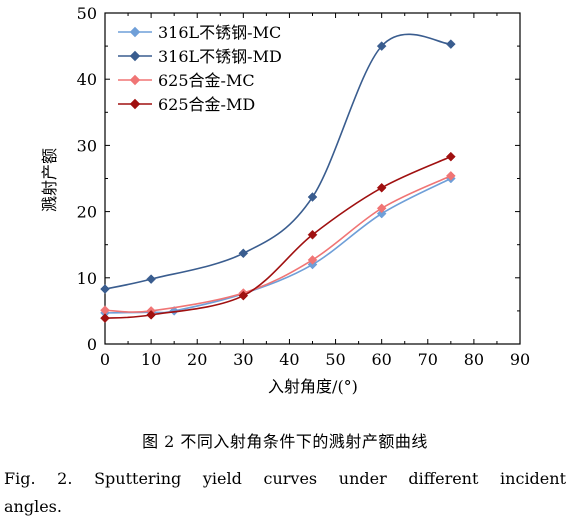  What do you see at coordinates (243, 359) in the screenshot?
I see `x-tick-label: 30` at bounding box center [243, 359].